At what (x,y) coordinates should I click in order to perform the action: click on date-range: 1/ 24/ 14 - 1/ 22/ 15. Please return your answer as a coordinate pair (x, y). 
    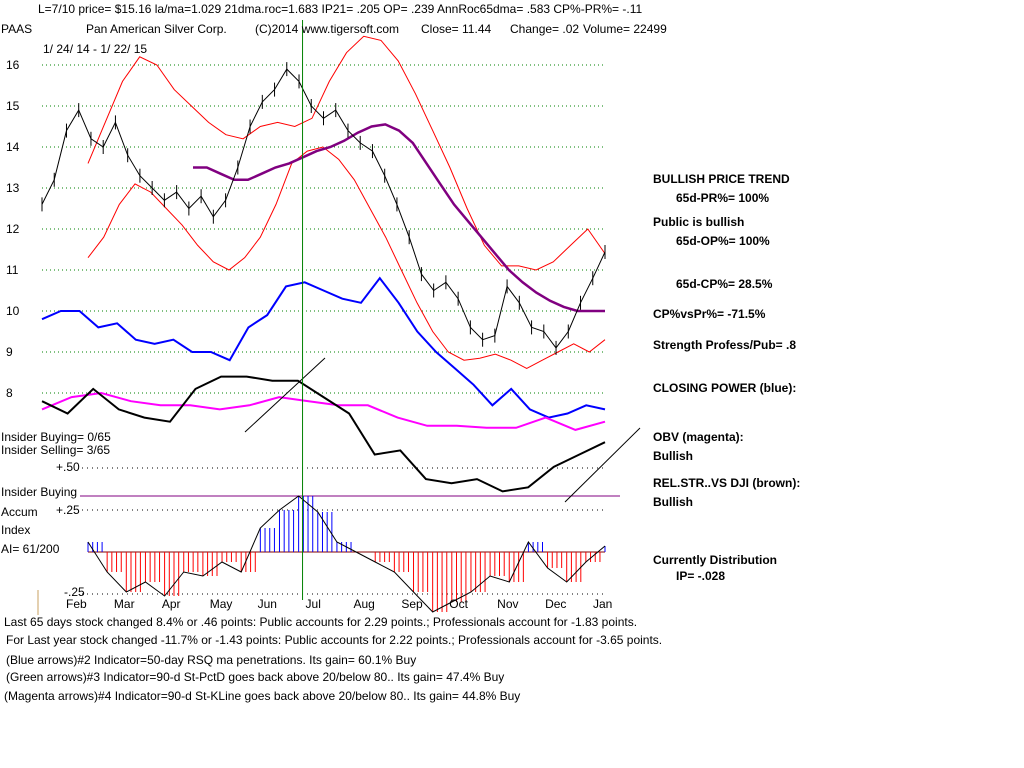
    Looking at the image, I should click on (95, 49).